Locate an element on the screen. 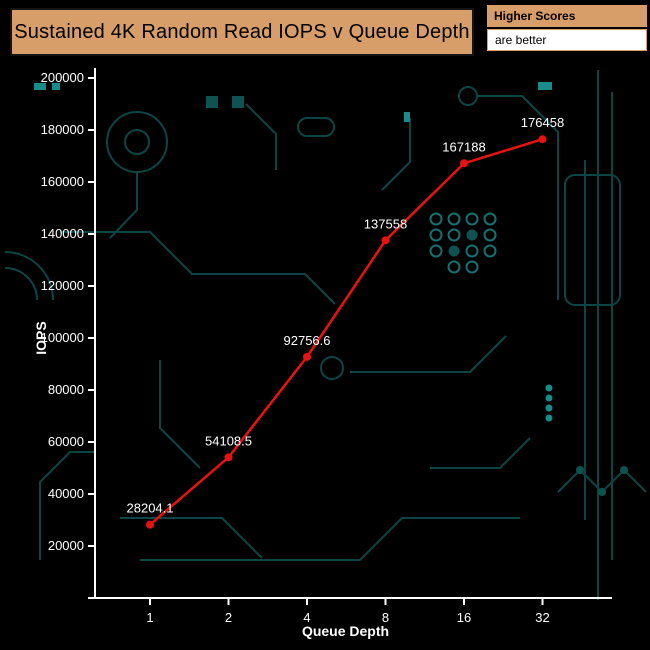 The height and width of the screenshot is (650, 650). x-axis-title: Queue Depth is located at coordinates (345, 631).